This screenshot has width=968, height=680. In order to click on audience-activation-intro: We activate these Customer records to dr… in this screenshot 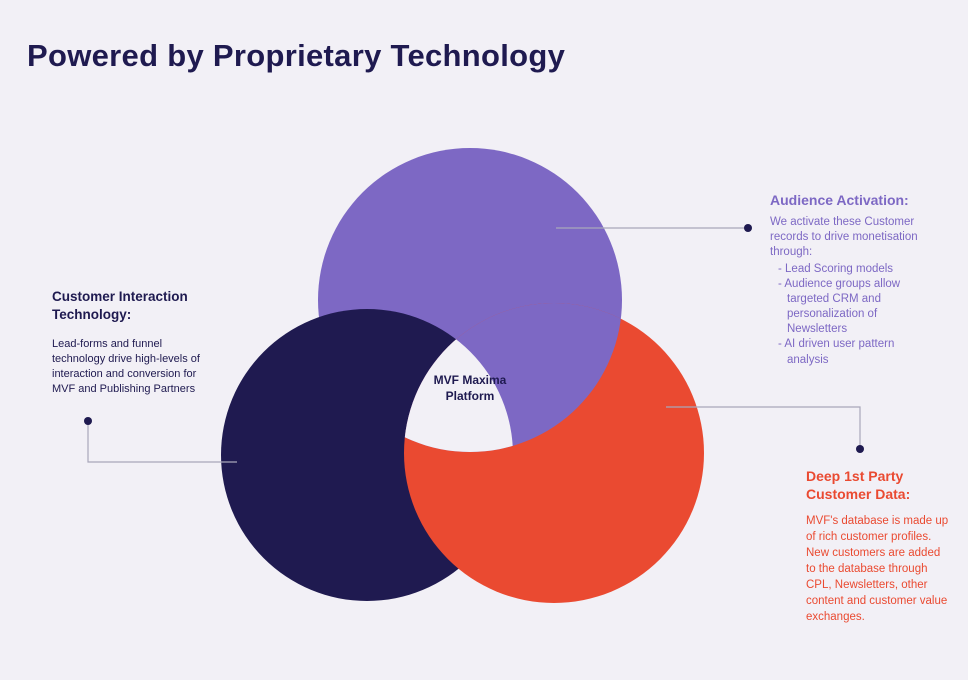, I will do `click(844, 237)`.